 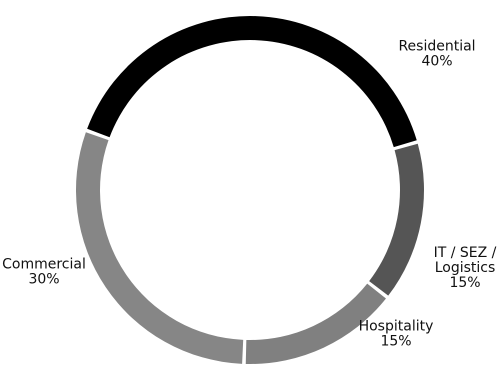 What do you see at coordinates (396, 327) in the screenshot?
I see `data-label-line: Hospitality` at bounding box center [396, 327].